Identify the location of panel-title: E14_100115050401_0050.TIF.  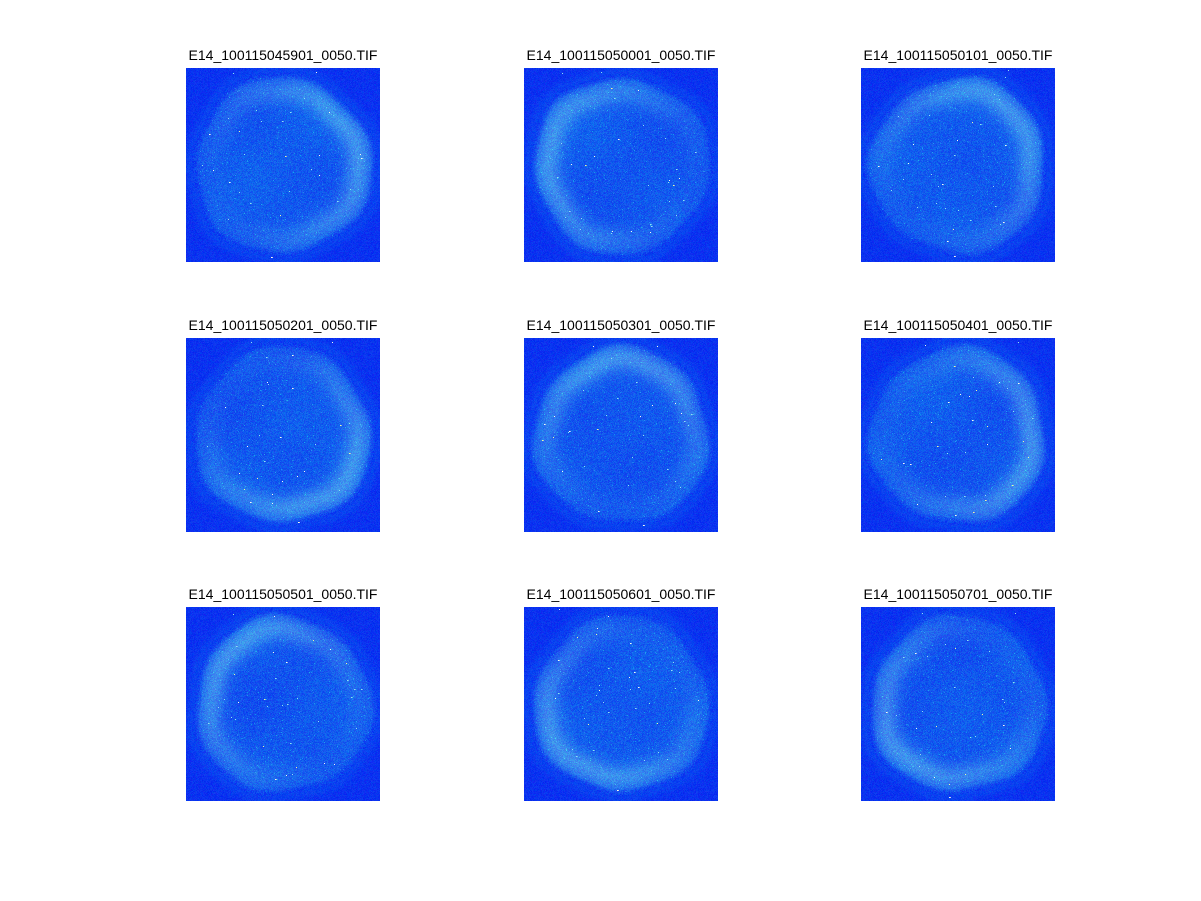
(958, 325).